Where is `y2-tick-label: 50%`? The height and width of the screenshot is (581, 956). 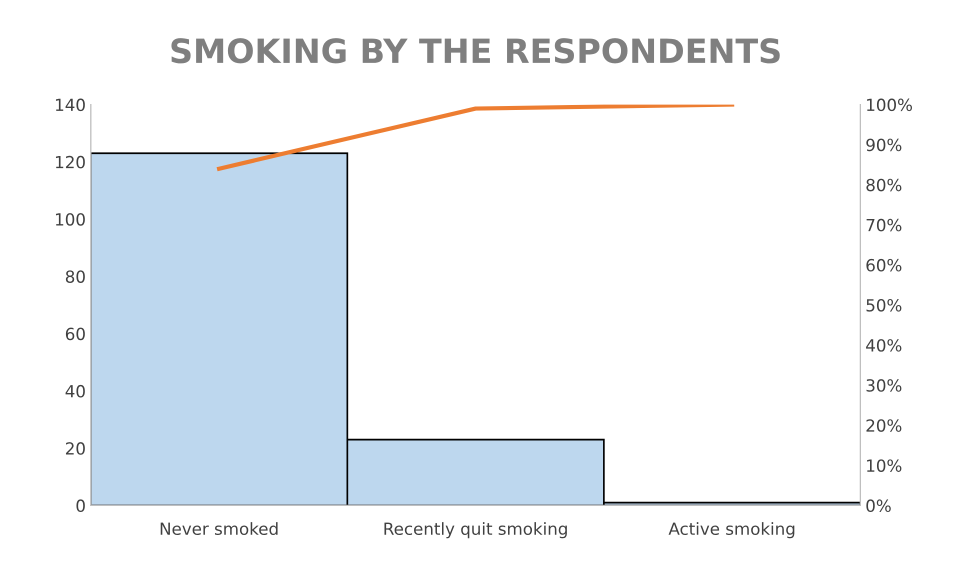 y2-tick-label: 50% is located at coordinates (884, 305).